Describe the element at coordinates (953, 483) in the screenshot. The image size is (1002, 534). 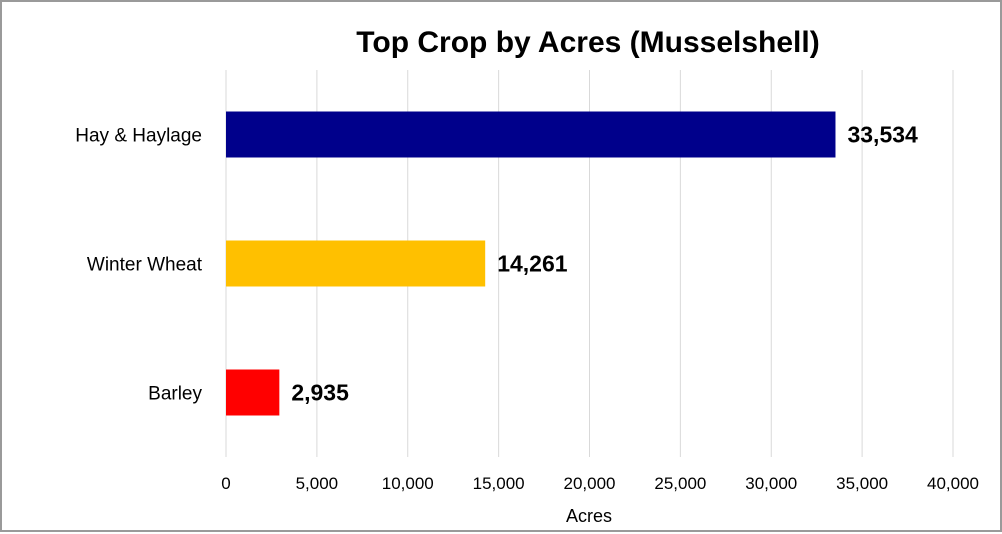
I see `x-tick-label: 40,000` at that location.